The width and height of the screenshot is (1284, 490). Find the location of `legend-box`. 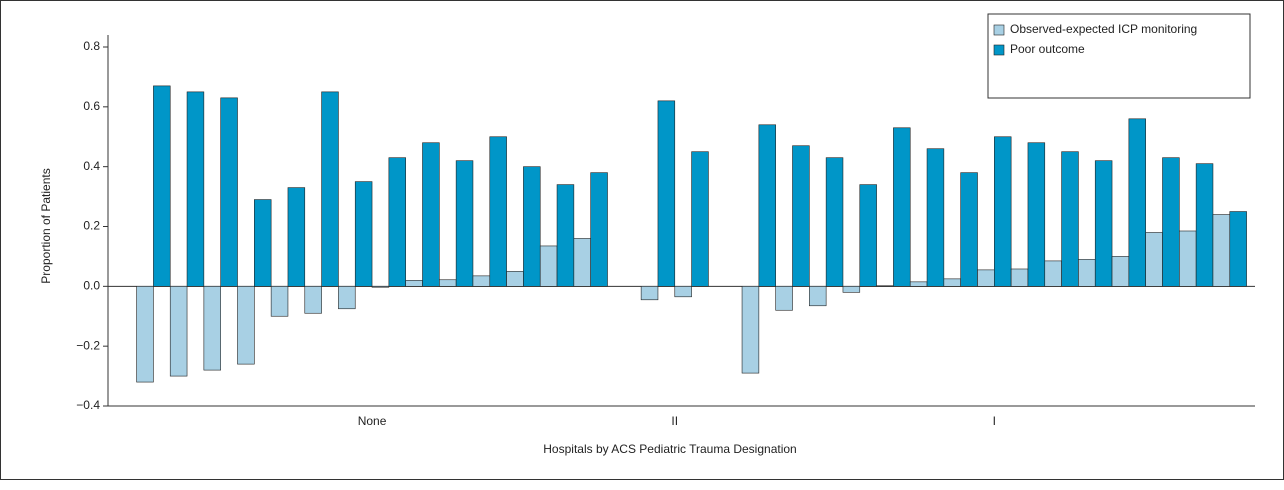

legend-box is located at coordinates (1119, 56).